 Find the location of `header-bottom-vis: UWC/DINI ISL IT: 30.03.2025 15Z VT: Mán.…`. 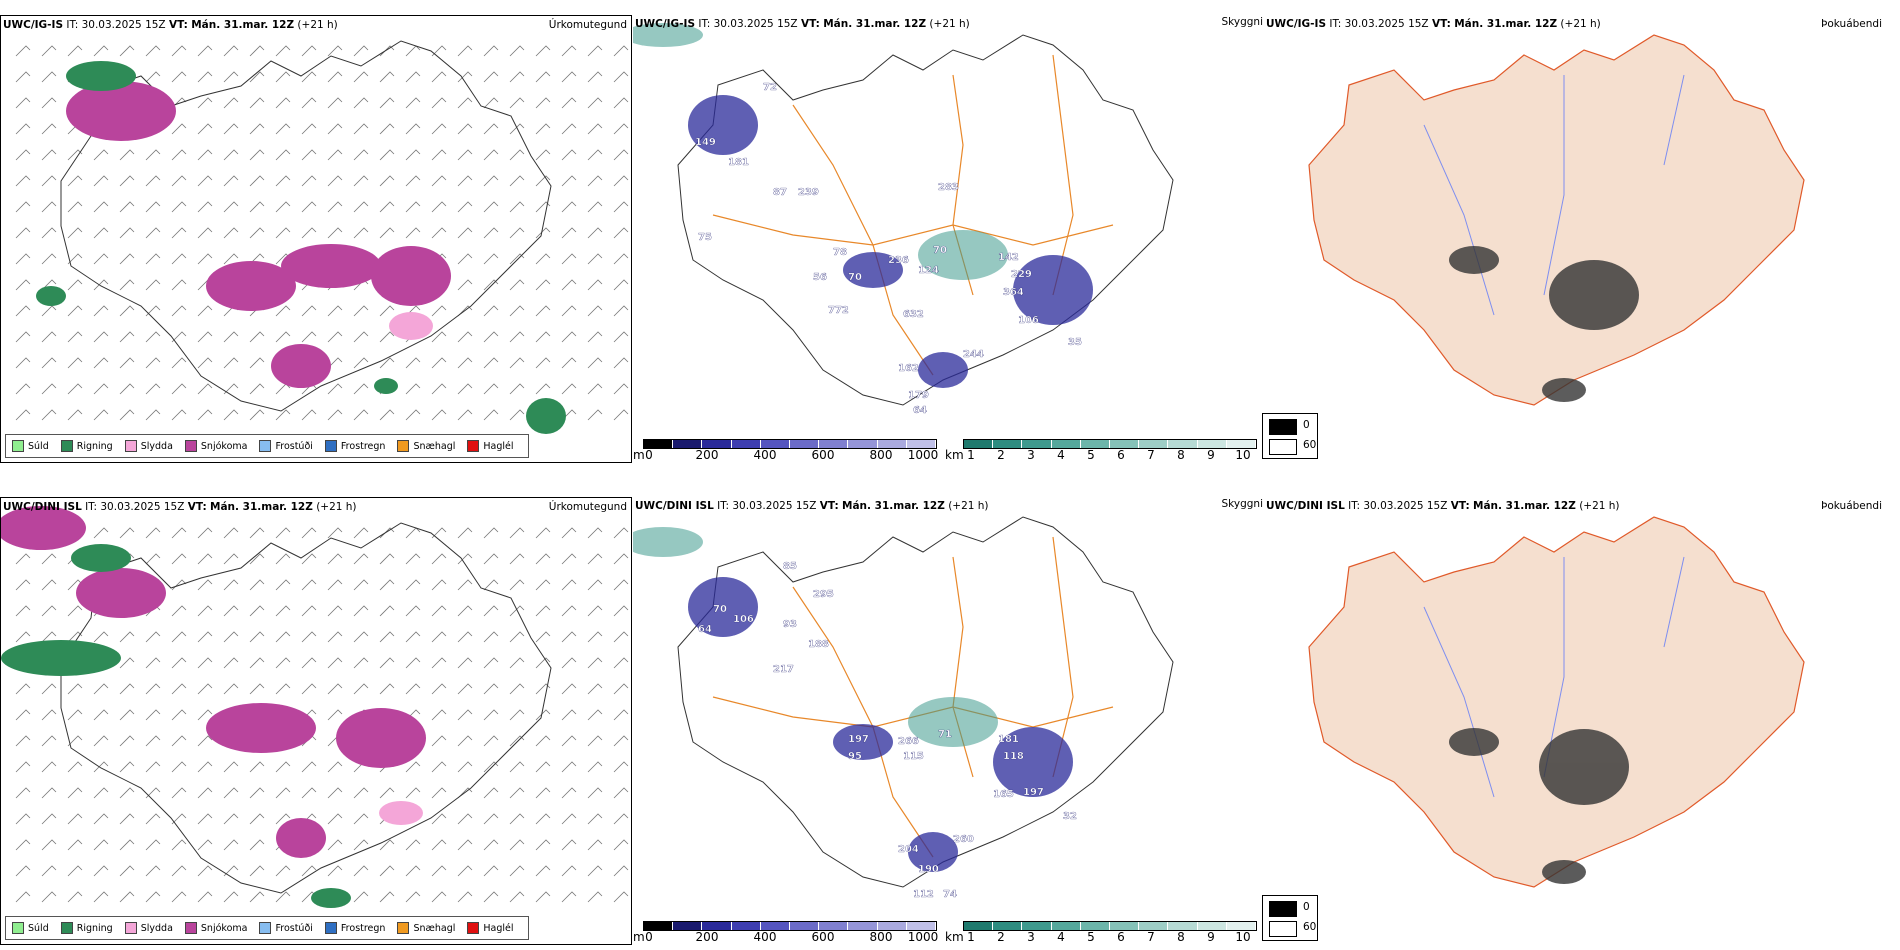

header-bottom-vis: UWC/DINI ISL IT: 30.03.2025 15Z VT: Mán.… is located at coordinates (812, 506).